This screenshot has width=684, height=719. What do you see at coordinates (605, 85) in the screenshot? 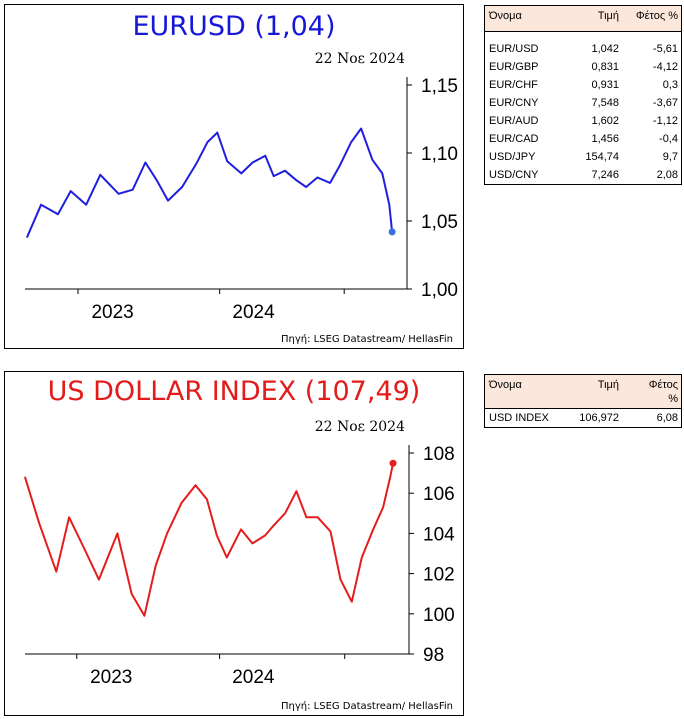
I see `fx-cell-price: 0,931` at bounding box center [605, 85].